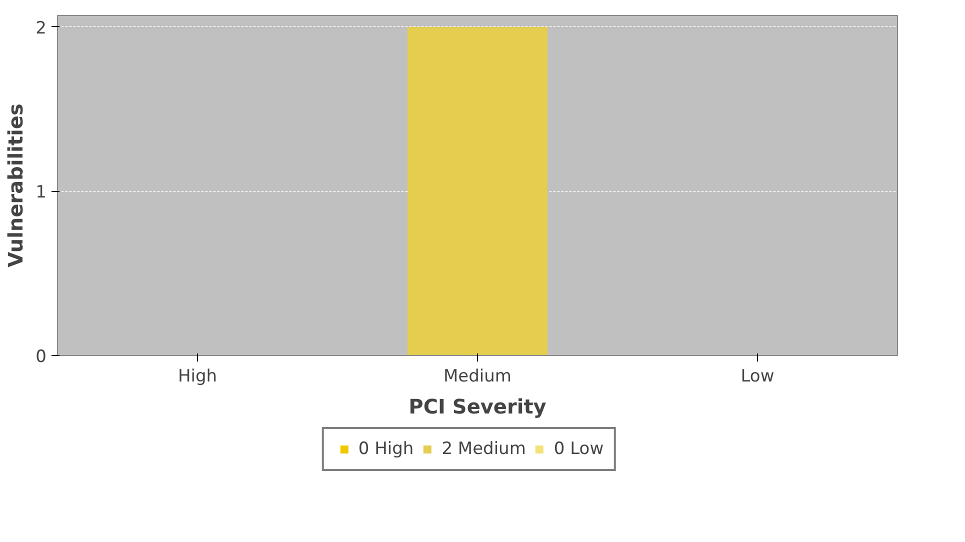  I want to click on legend-label: 0 High, so click(386, 448).